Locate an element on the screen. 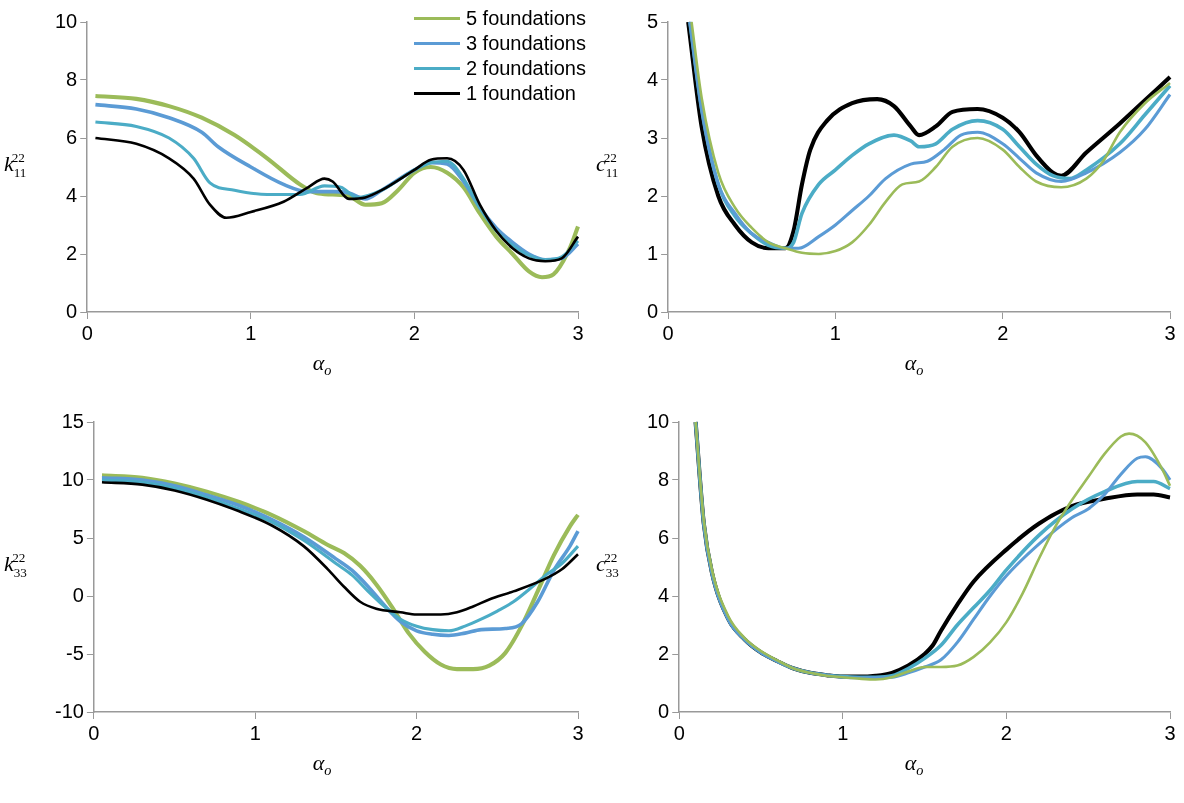 The image size is (1184, 803). y-tick-label: -5 is located at coordinates (75, 652).